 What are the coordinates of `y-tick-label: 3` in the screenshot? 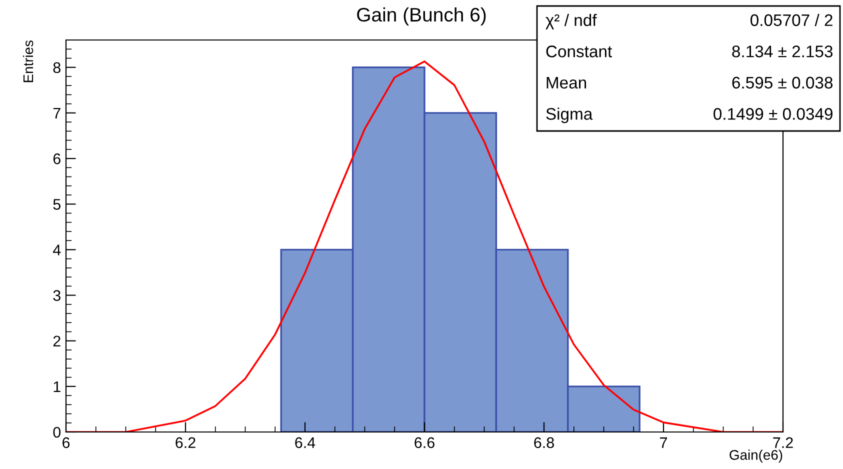 It's located at (56, 295).